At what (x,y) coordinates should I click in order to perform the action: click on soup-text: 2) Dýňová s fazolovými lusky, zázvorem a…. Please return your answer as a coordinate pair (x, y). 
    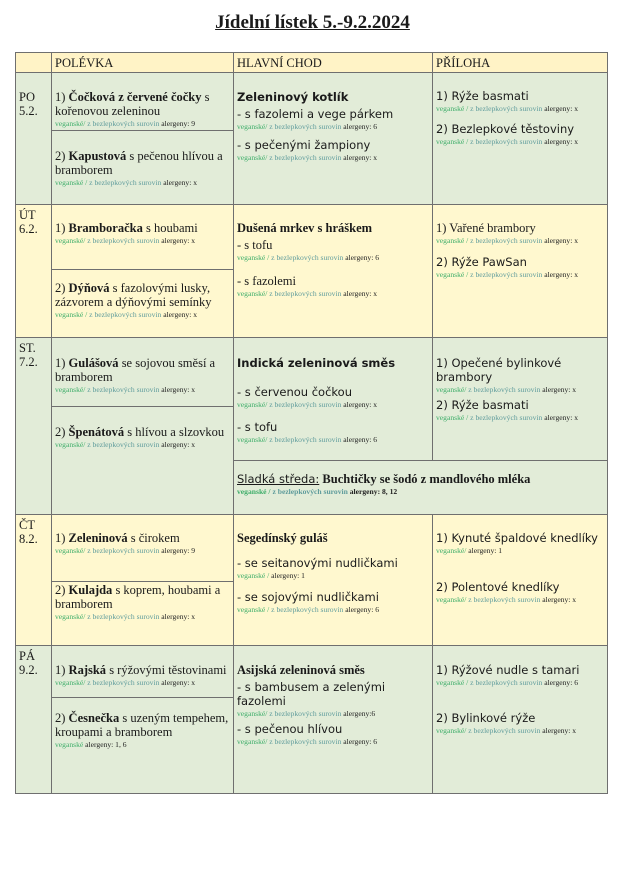
    Looking at the image, I should click on (142, 295).